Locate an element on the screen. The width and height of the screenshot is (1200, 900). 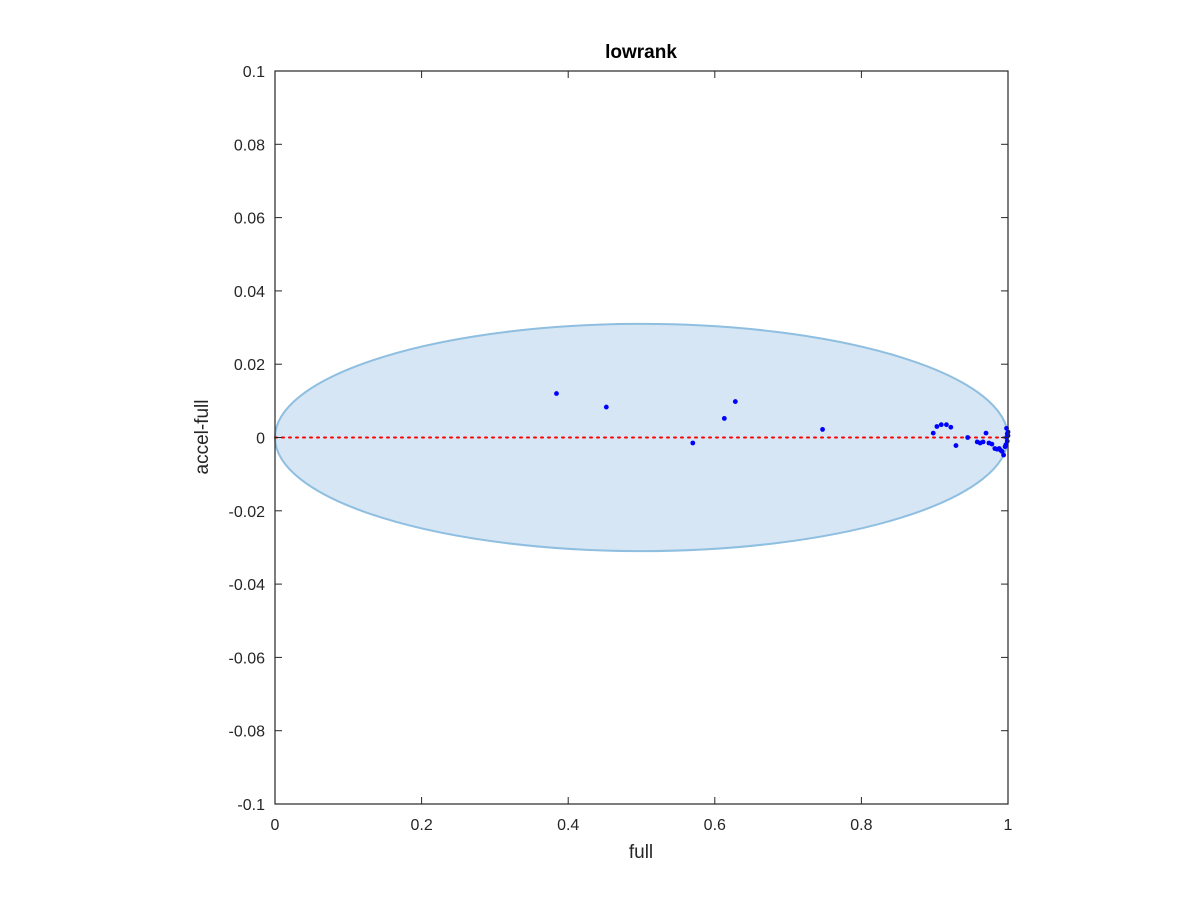
y-tick-label: -0.1 is located at coordinates (251, 805).